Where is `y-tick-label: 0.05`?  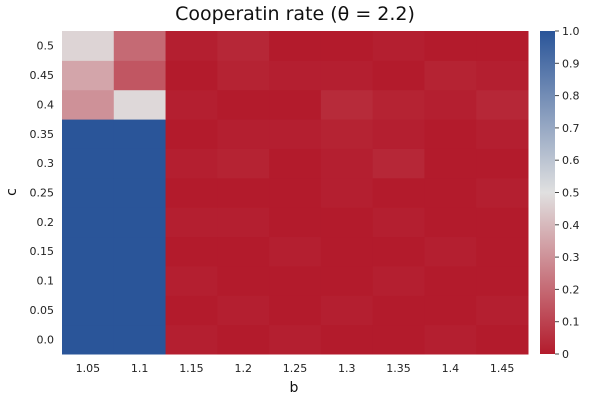 y-tick-label: 0.05 is located at coordinates (42, 310).